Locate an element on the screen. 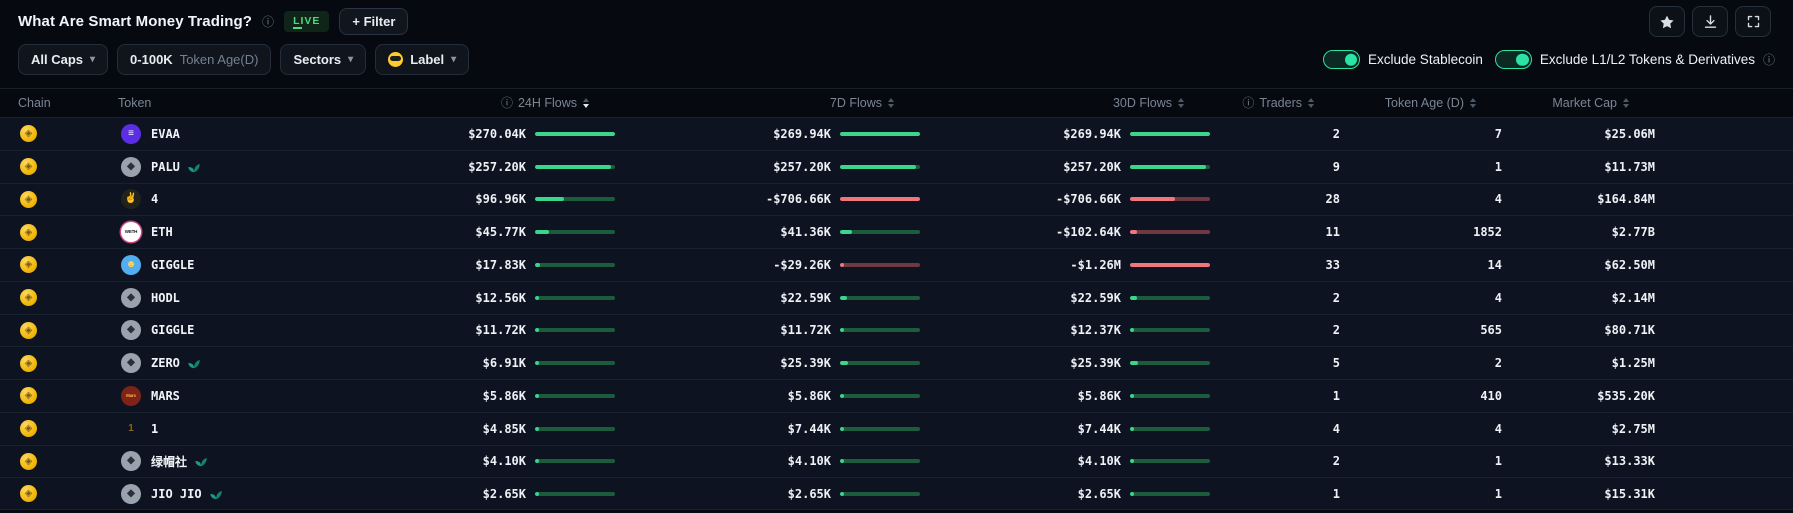 The width and height of the screenshot is (1793, 513). column-header-market-cap: Market Cap is located at coordinates (1578, 103).